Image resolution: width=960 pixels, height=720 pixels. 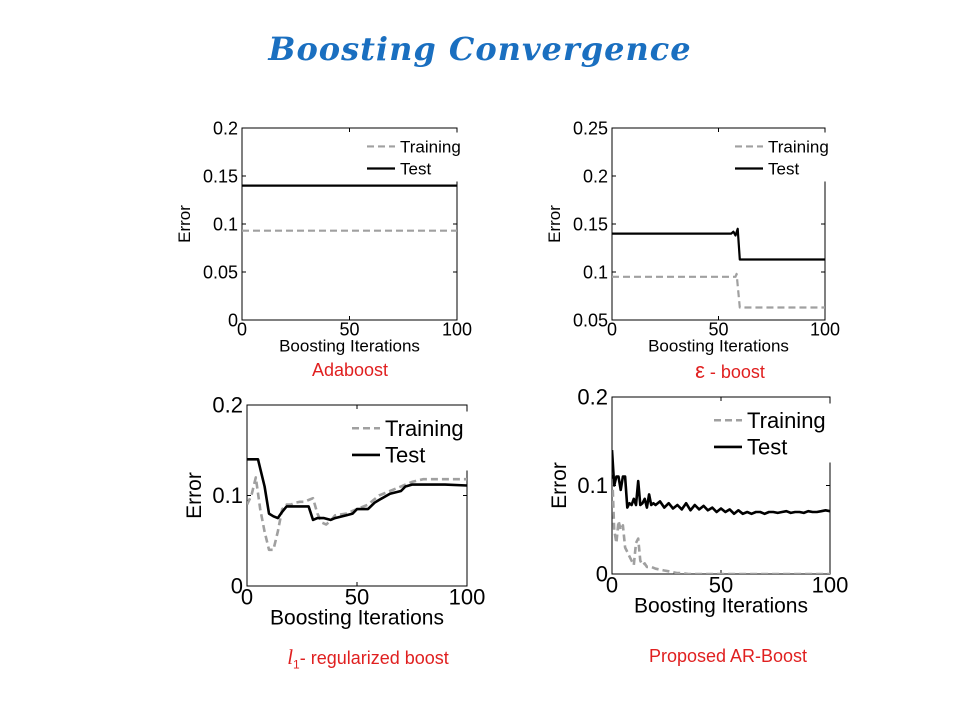 I want to click on y-tick-label: 0.25, so click(x=590, y=128).